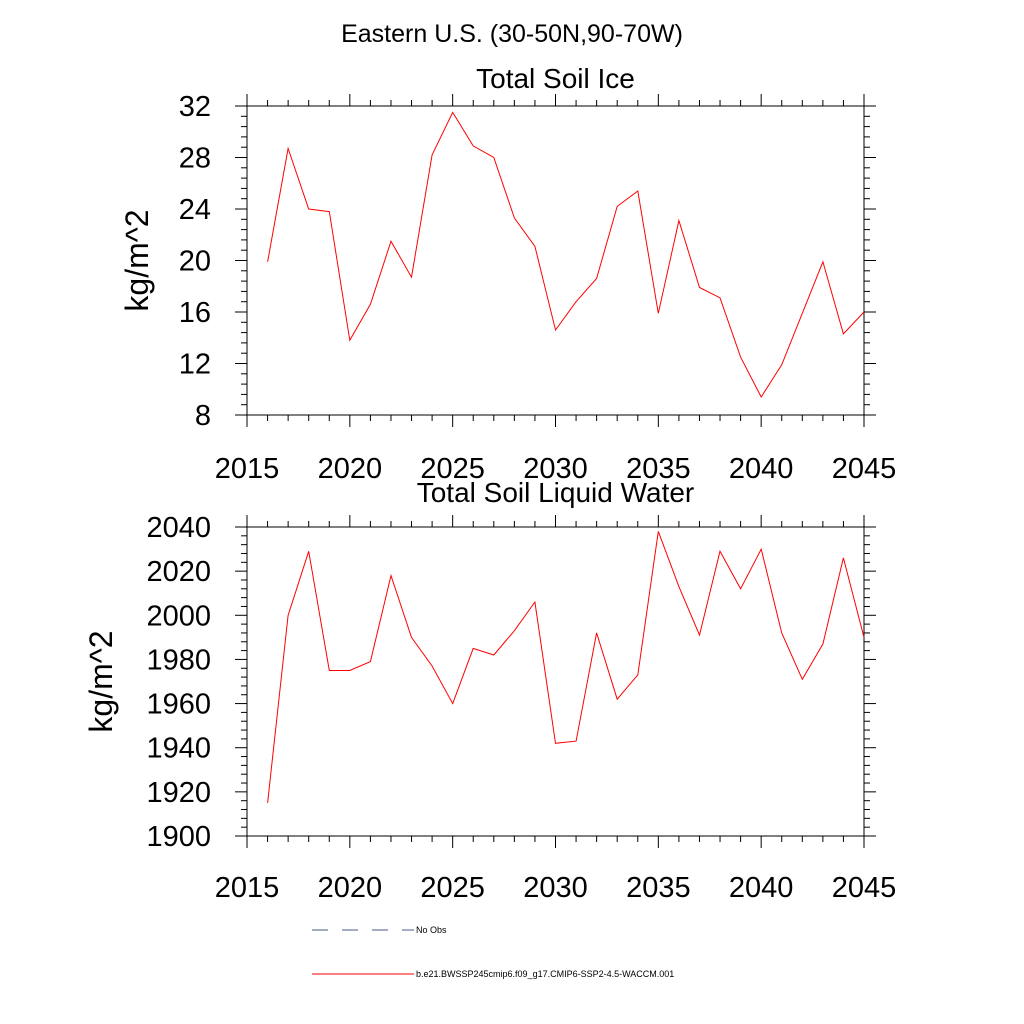  I want to click on y-tick-label: 1940, so click(178, 749).